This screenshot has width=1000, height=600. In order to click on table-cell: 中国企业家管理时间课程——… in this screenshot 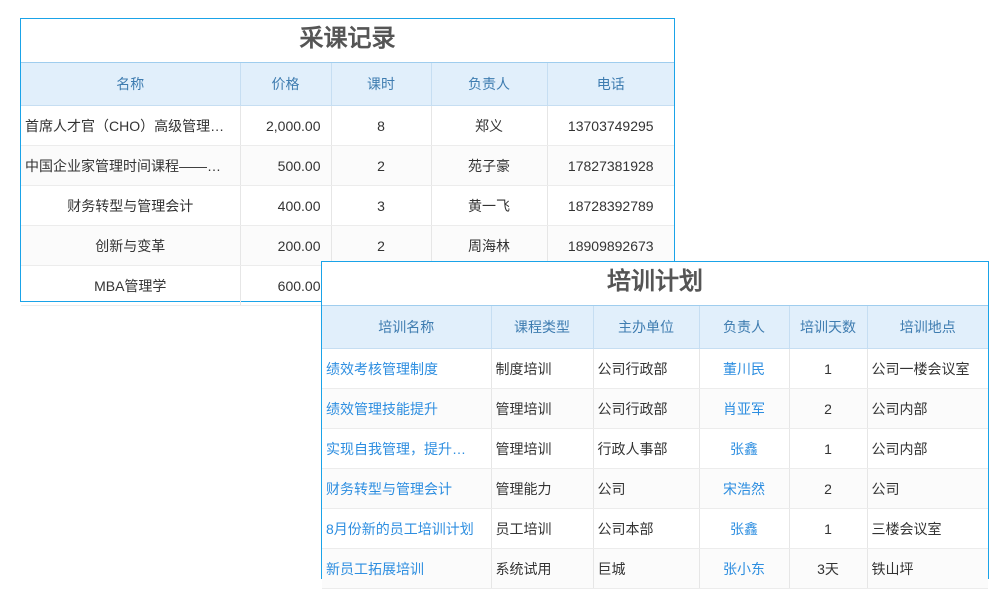, I will do `click(131, 165)`.